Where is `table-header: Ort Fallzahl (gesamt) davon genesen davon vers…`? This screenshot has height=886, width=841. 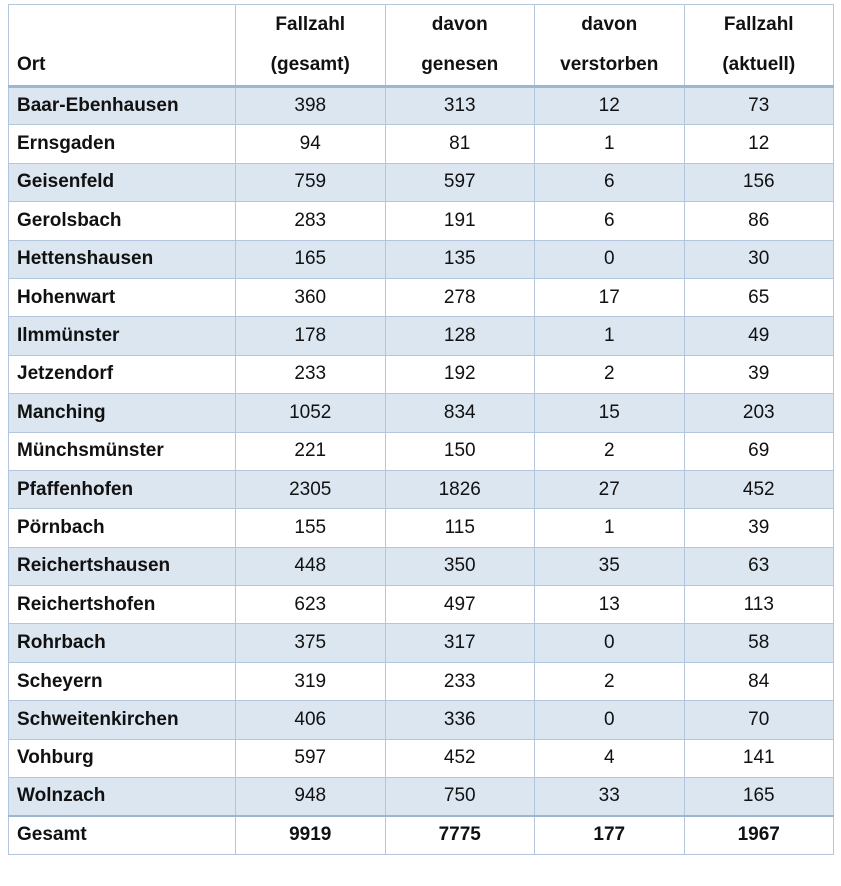 table-header: Ort Fallzahl (gesamt) davon genesen davon vers… is located at coordinates (421, 46).